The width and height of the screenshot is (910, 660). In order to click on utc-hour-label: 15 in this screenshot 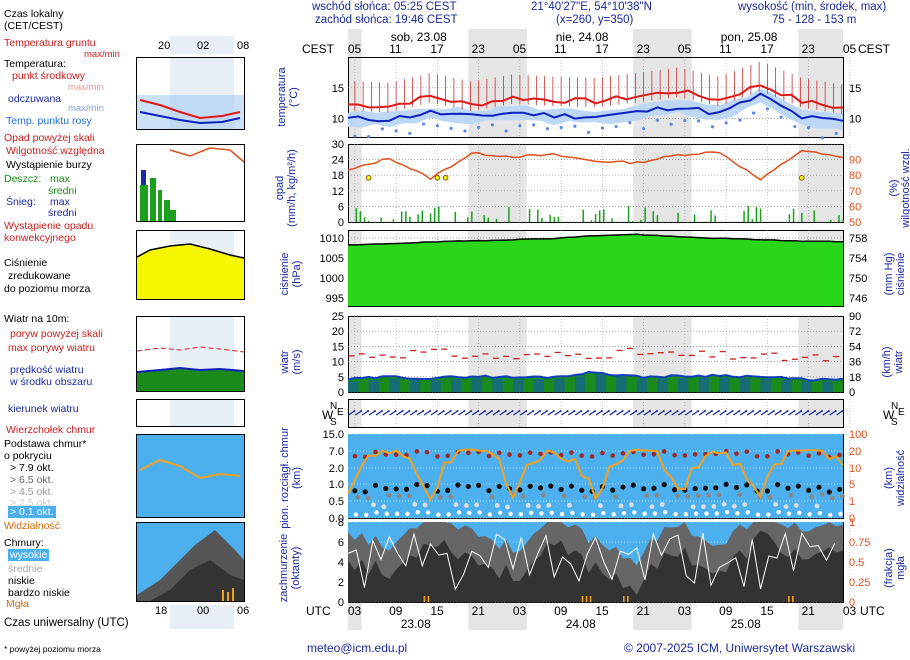, I will do `click(767, 611)`.